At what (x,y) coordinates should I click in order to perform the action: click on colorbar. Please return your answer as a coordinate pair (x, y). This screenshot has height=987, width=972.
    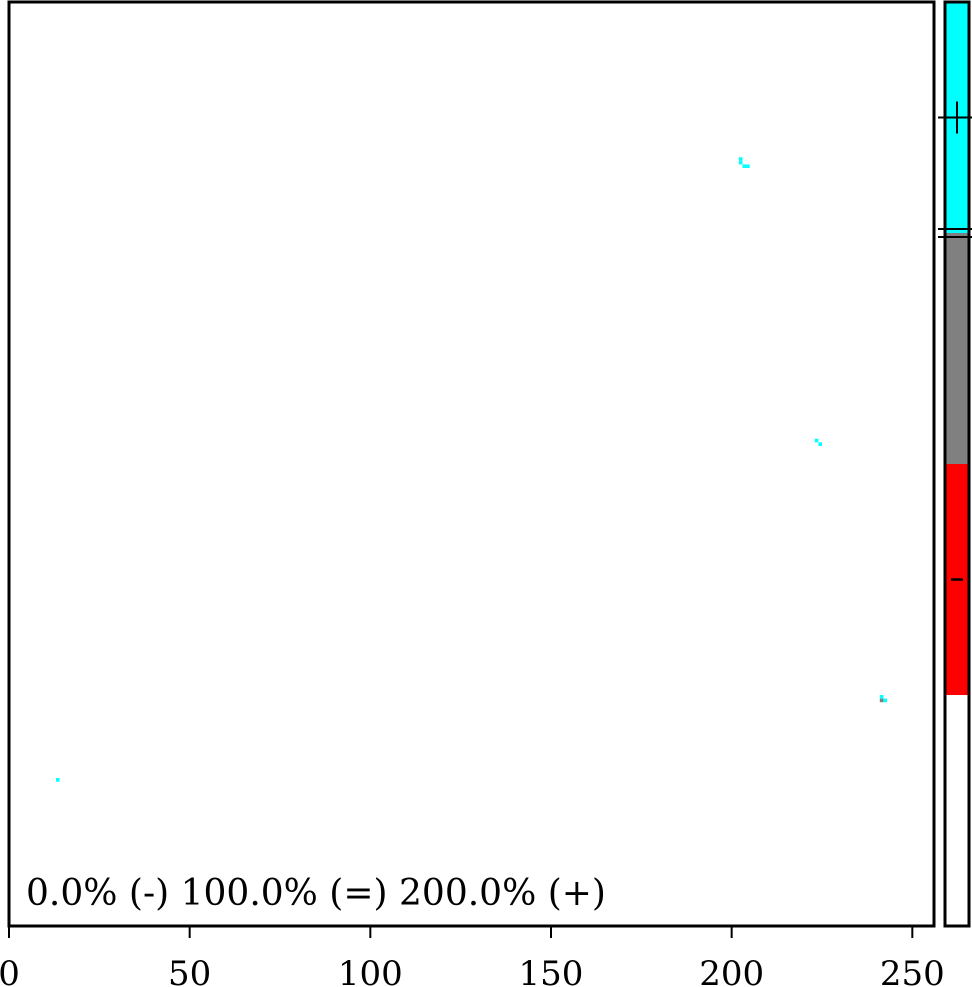
    Looking at the image, I should click on (957, 464).